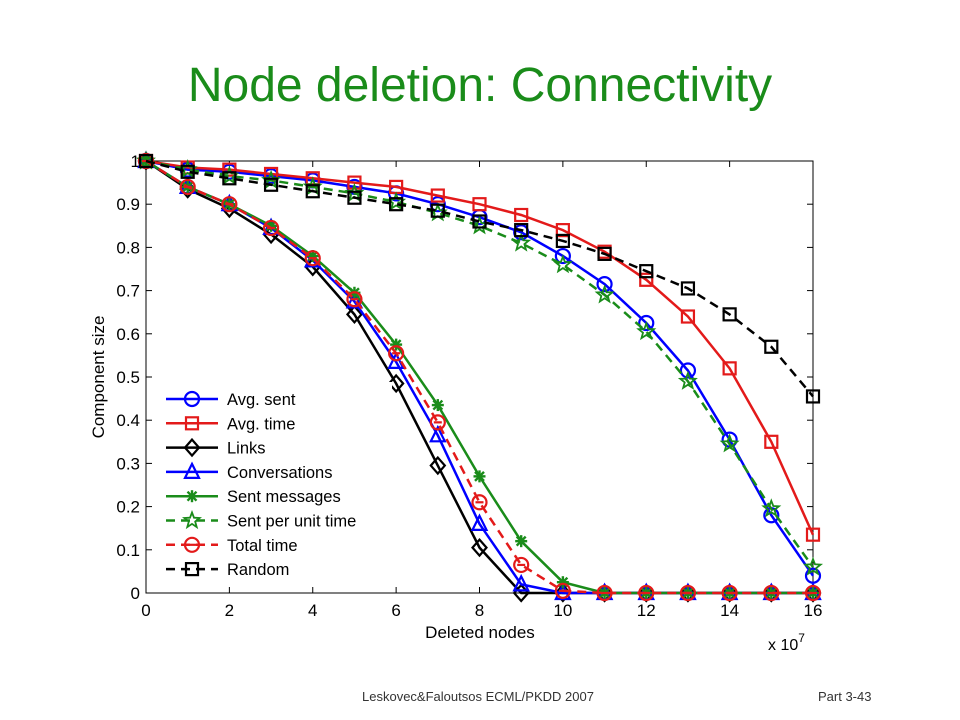  What do you see at coordinates (646, 610) in the screenshot?
I see `x-tick-label: 12` at bounding box center [646, 610].